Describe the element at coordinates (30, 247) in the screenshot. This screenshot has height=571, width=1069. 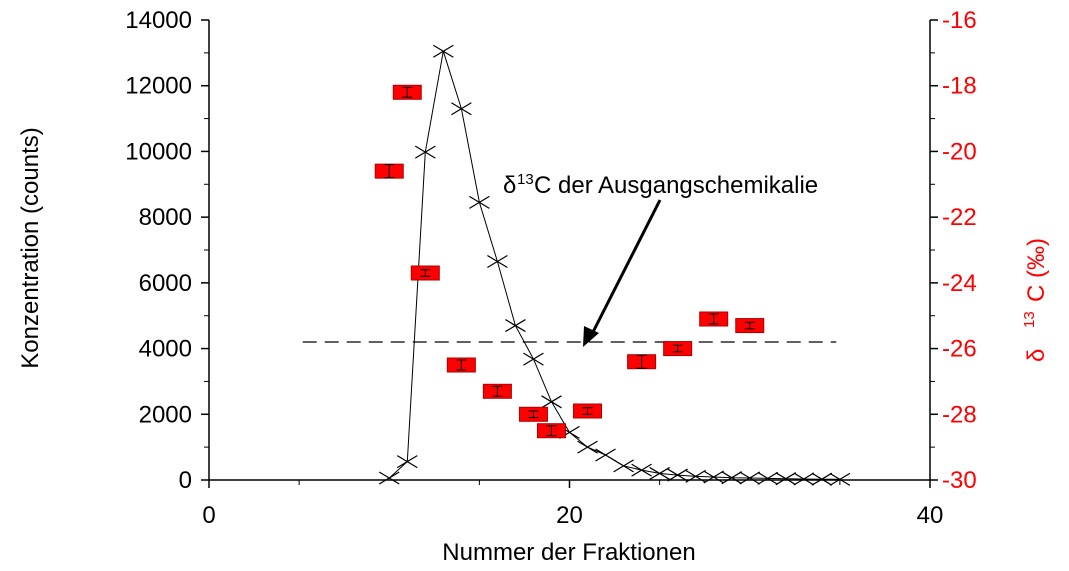
I see `y-axis-title: Konzentration (counts)` at that location.